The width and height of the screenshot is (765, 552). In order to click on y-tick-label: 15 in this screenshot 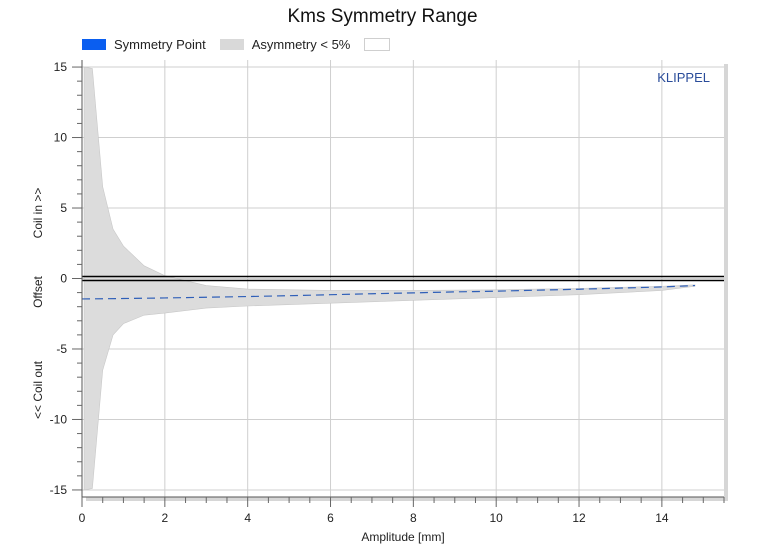, I will do `click(61, 67)`.